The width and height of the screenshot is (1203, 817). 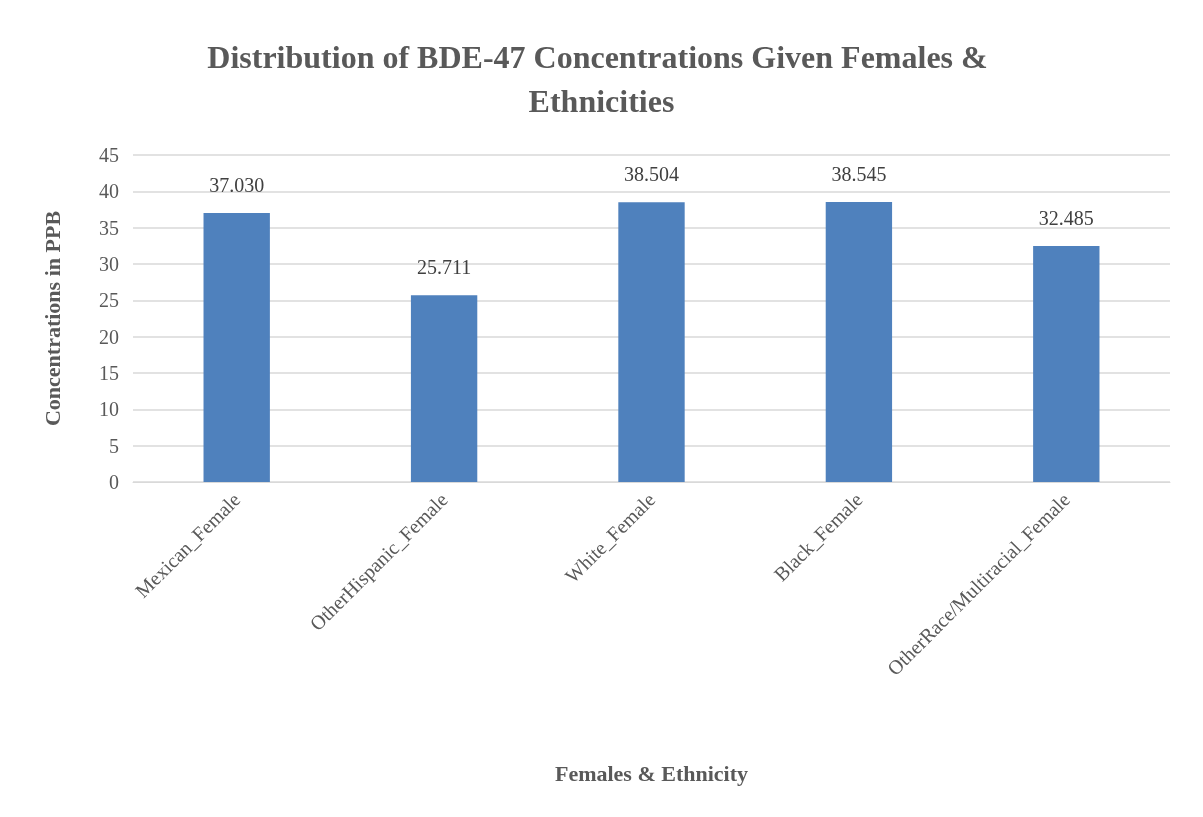 I want to click on data-label: 38.504, so click(x=651, y=174).